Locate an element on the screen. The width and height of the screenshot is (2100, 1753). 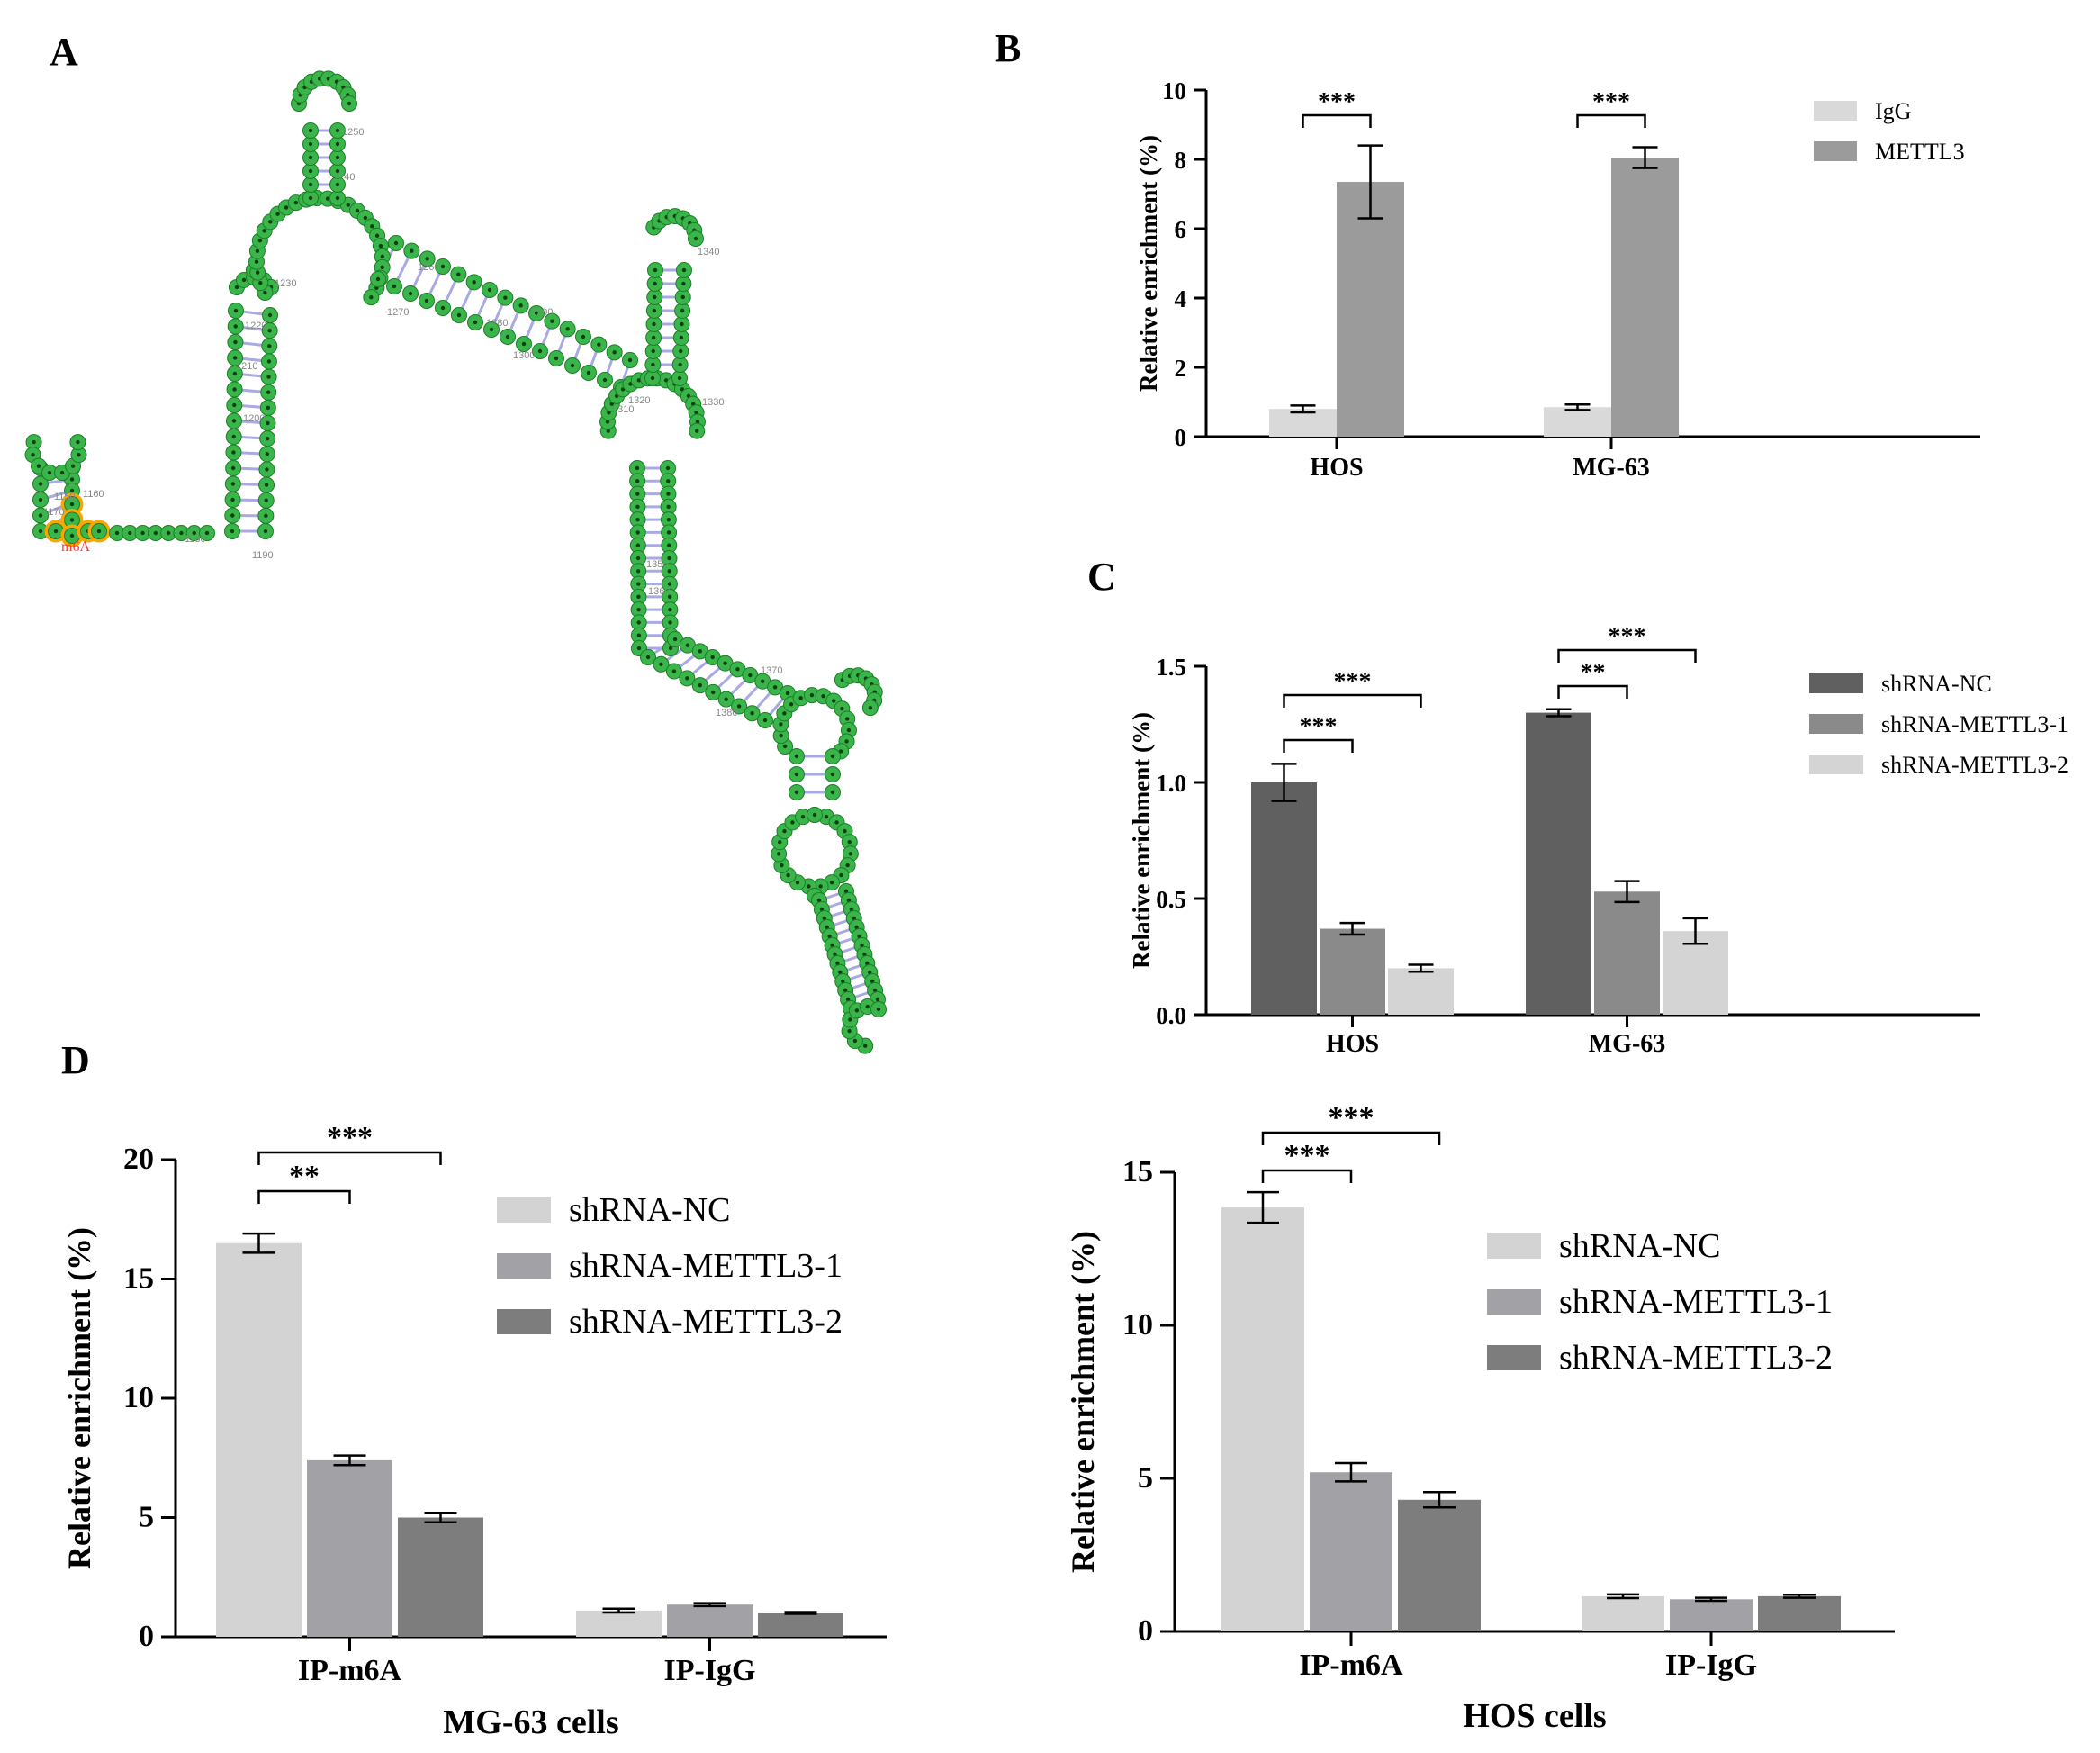
legend-entry: IgG is located at coordinates (1893, 111).